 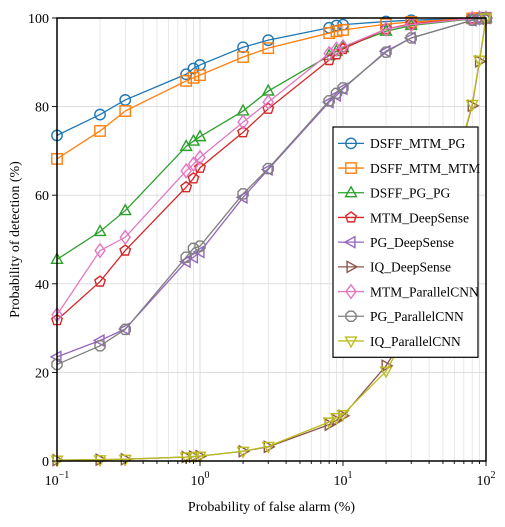 What do you see at coordinates (200, 479) in the screenshot?
I see `x-tick-label: 10⁰` at bounding box center [200, 479].